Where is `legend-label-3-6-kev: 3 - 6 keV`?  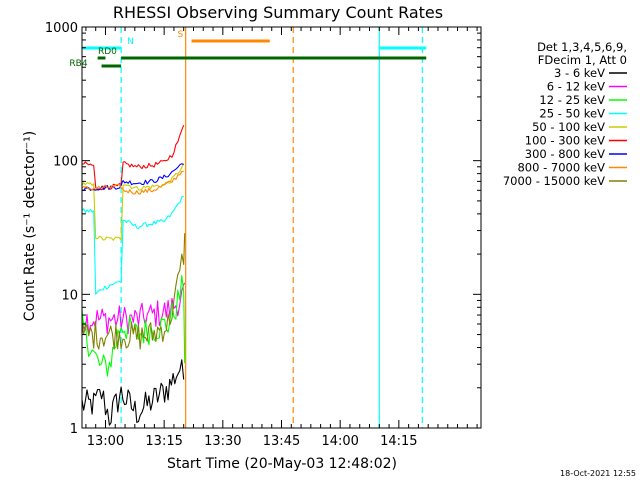 legend-label-3-6-kev: 3 - 6 keV is located at coordinates (579, 73).